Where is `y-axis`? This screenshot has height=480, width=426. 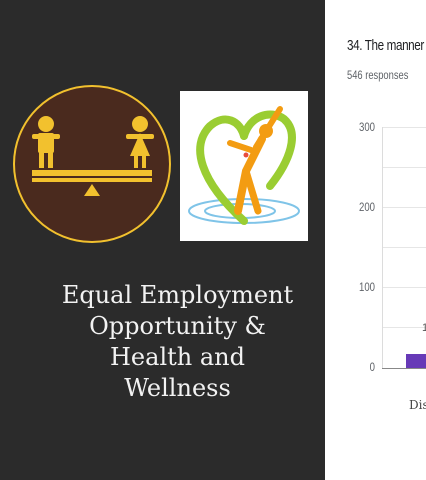 y-axis is located at coordinates (382, 247).